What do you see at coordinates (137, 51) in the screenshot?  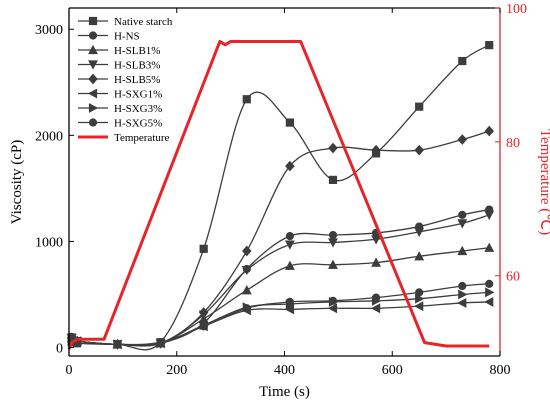 I see `legend-label-2: H-SLB1%` at bounding box center [137, 51].